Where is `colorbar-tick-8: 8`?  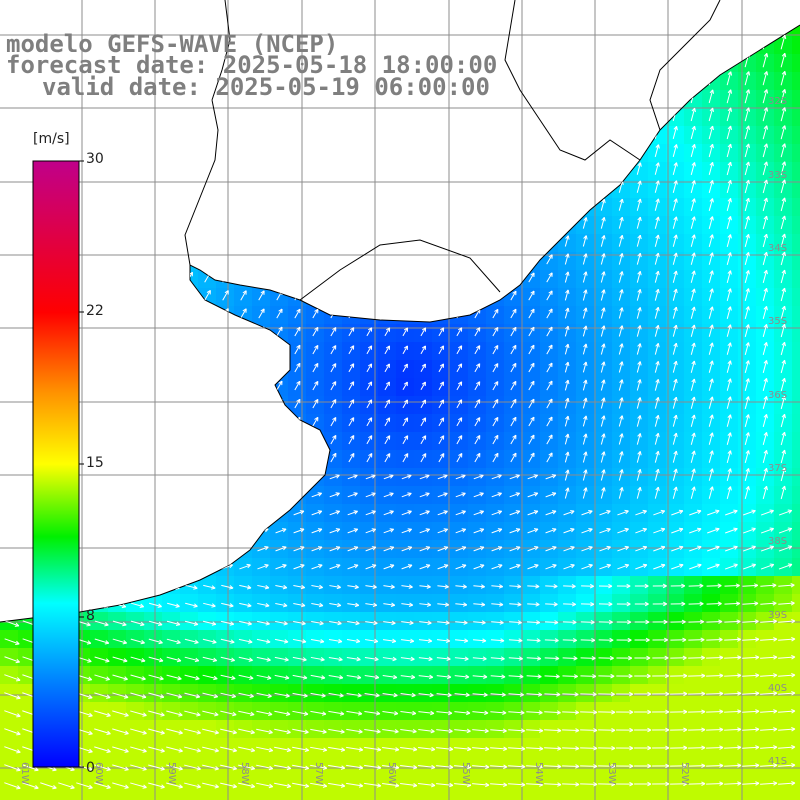 colorbar-tick-8: 8 is located at coordinates (90, 616).